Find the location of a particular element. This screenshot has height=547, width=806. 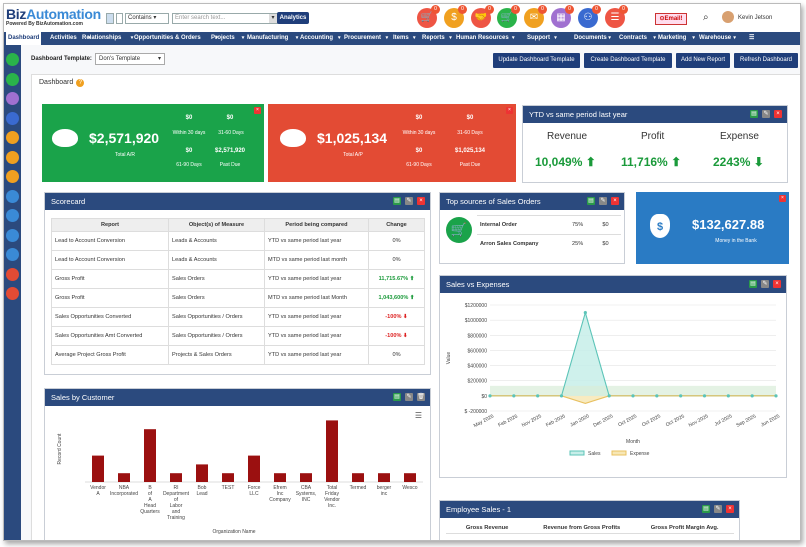

add-report-button: Add New Report is located at coordinates (703, 60).